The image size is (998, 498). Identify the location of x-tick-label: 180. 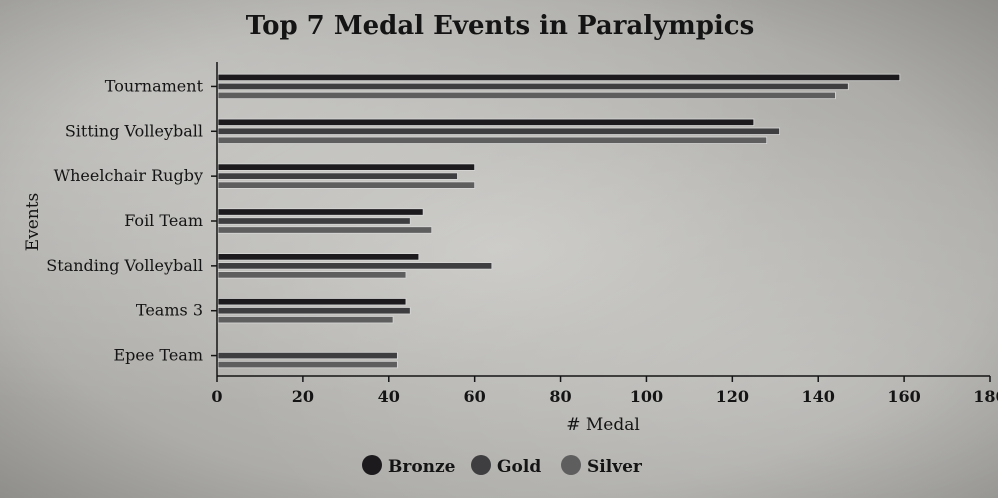
(985, 396).